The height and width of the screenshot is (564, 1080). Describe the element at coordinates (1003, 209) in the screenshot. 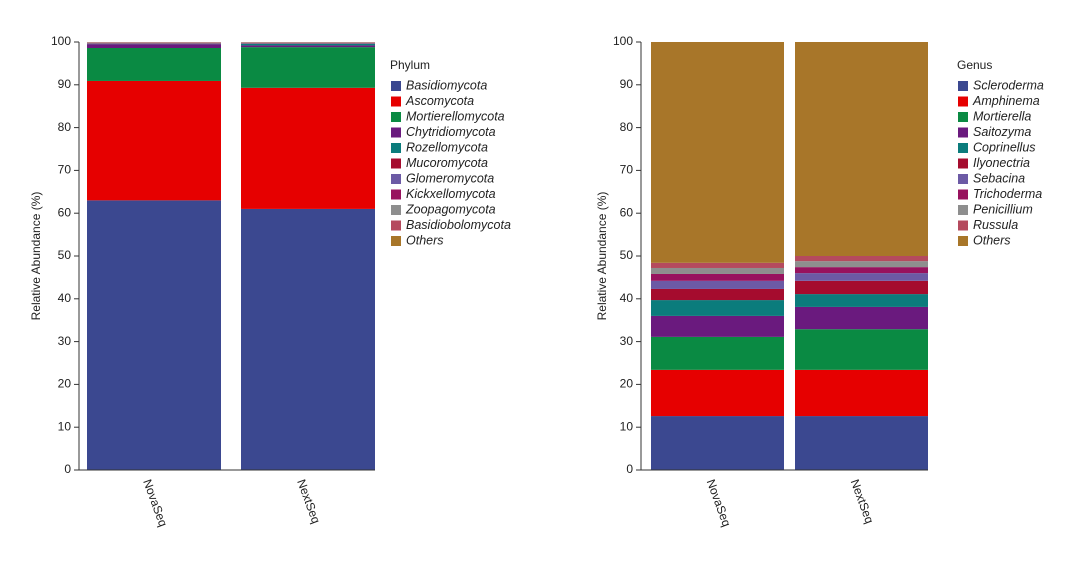

I see `legend-label: Penicillium` at that location.